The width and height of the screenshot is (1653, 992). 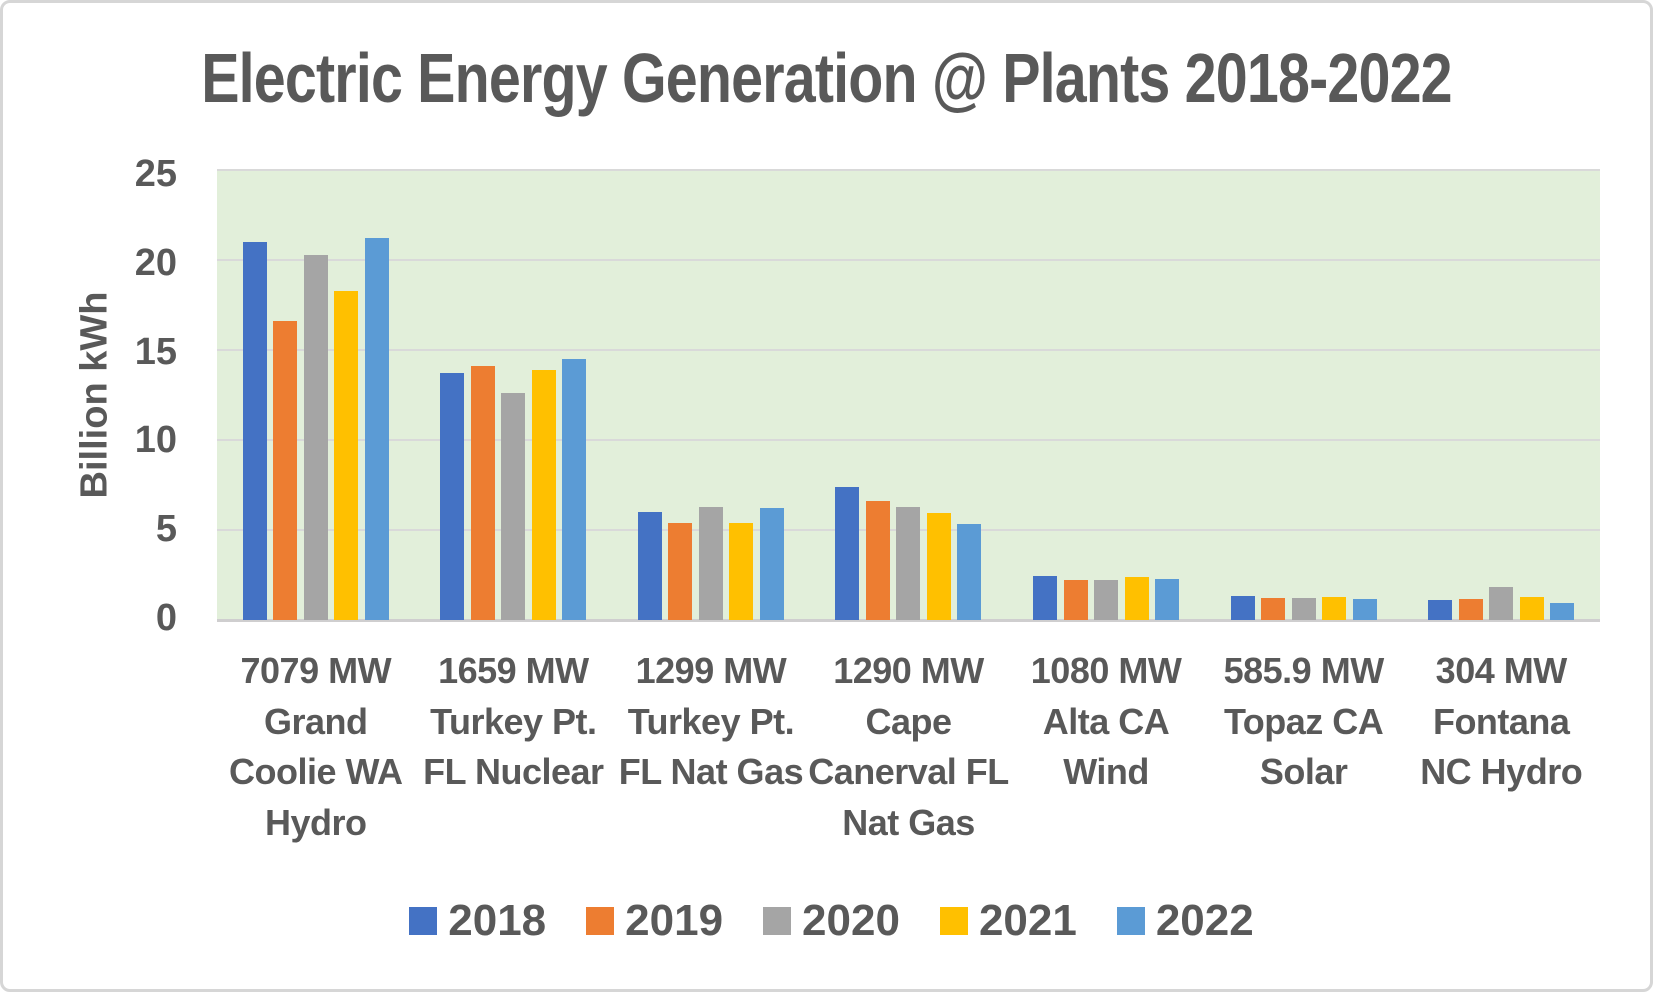 What do you see at coordinates (600, 921) in the screenshot?
I see `legend-swatch-icon-2019` at bounding box center [600, 921].